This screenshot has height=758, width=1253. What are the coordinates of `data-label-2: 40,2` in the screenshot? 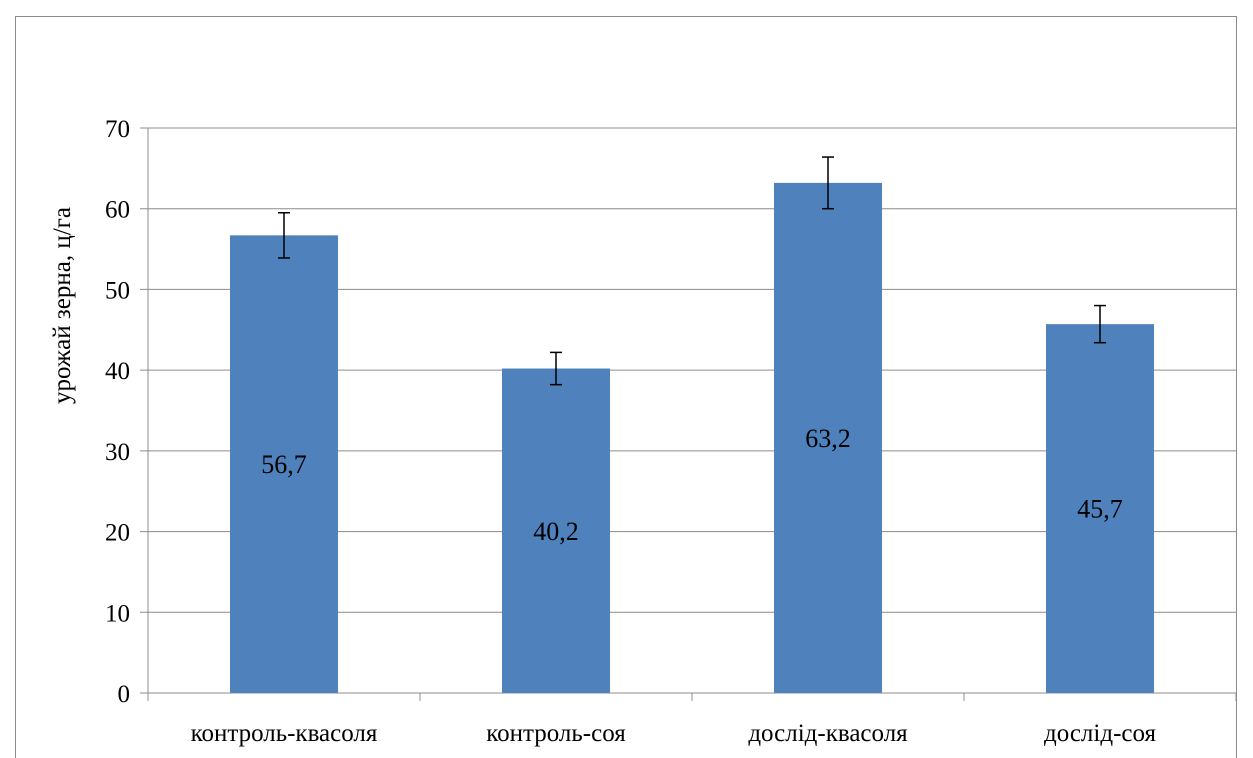 It's located at (556, 531).